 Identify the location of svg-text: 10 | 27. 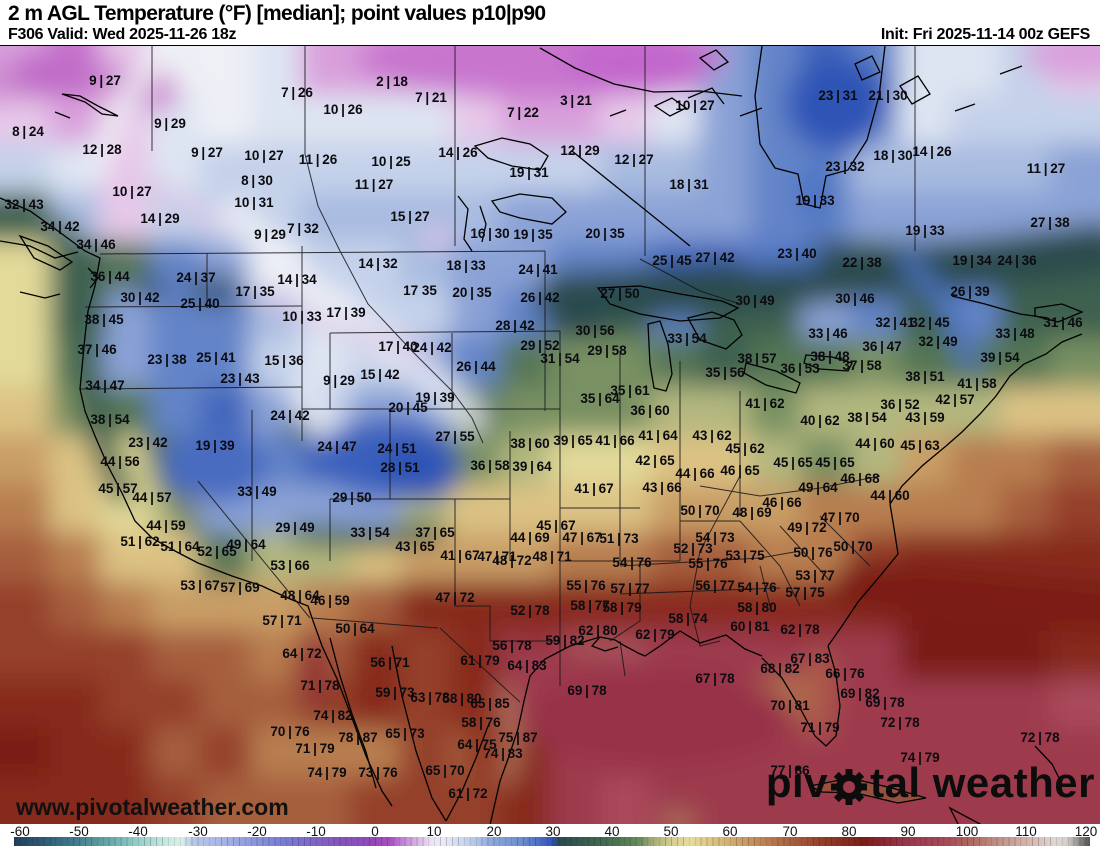
(263, 155).